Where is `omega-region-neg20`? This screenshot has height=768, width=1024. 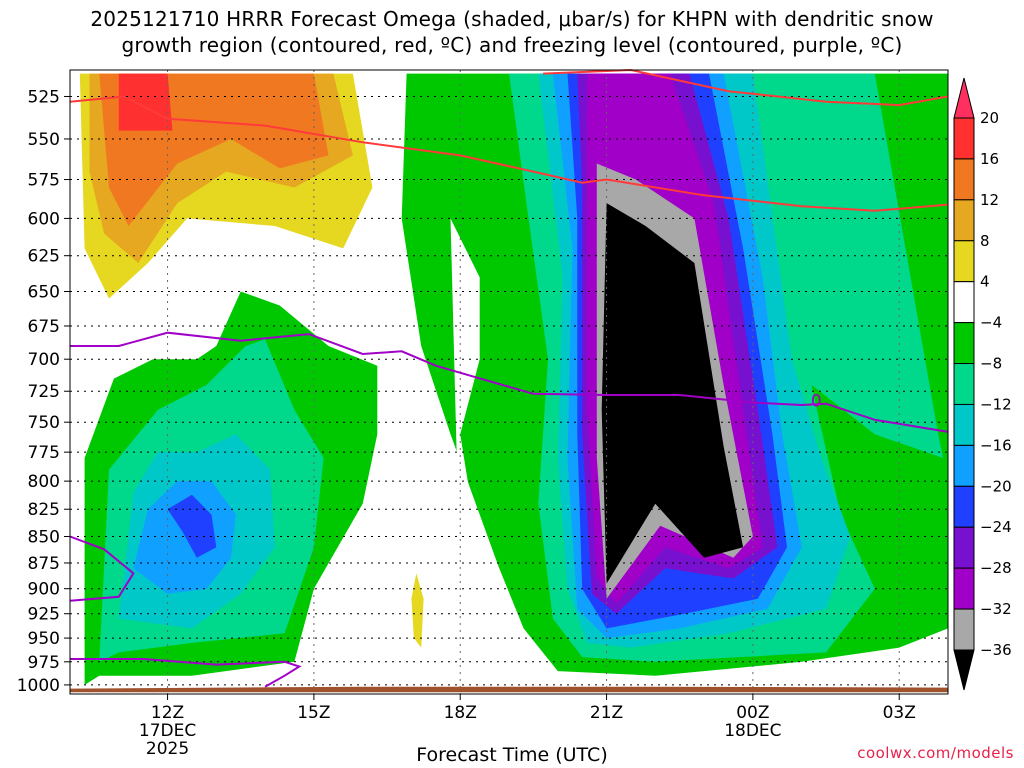 omega-region-neg20 is located at coordinates (192, 526).